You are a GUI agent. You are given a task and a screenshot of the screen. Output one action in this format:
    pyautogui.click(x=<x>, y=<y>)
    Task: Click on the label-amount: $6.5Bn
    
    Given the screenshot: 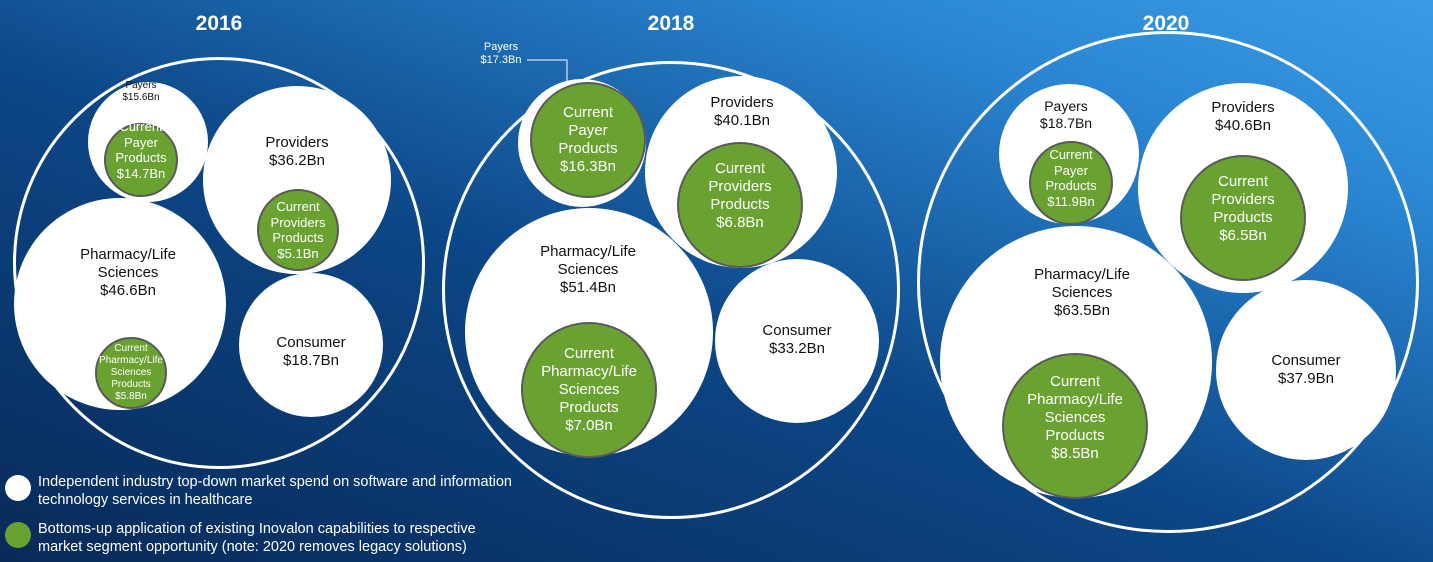 What is the action you would take?
    pyautogui.click(x=1243, y=235)
    